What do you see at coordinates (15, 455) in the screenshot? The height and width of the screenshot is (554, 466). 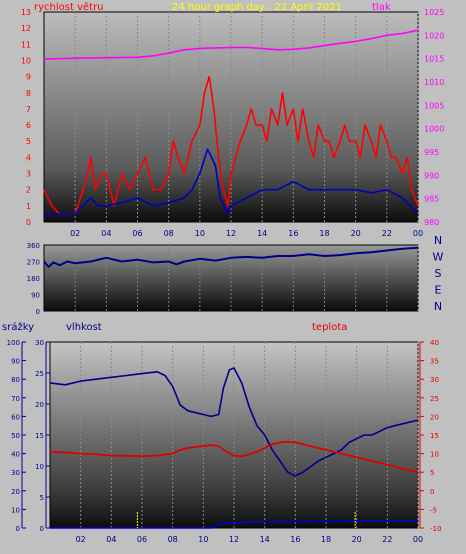 I see `rain-tick: 40` at bounding box center [15, 455].